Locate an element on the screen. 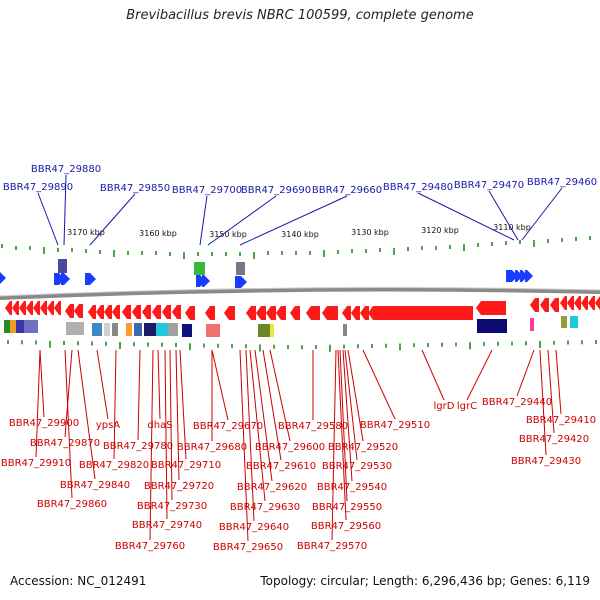 The width and height of the screenshot is (600, 600). upper-gene-label: BBR47_29690 is located at coordinates (276, 190).